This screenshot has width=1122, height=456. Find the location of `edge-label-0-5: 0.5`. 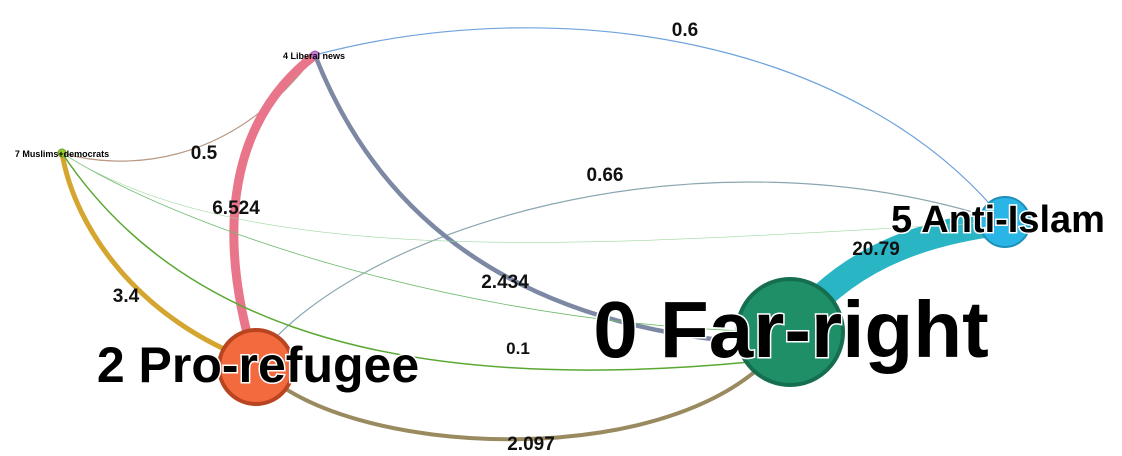

edge-label-0-5: 0.5 is located at coordinates (204, 153).